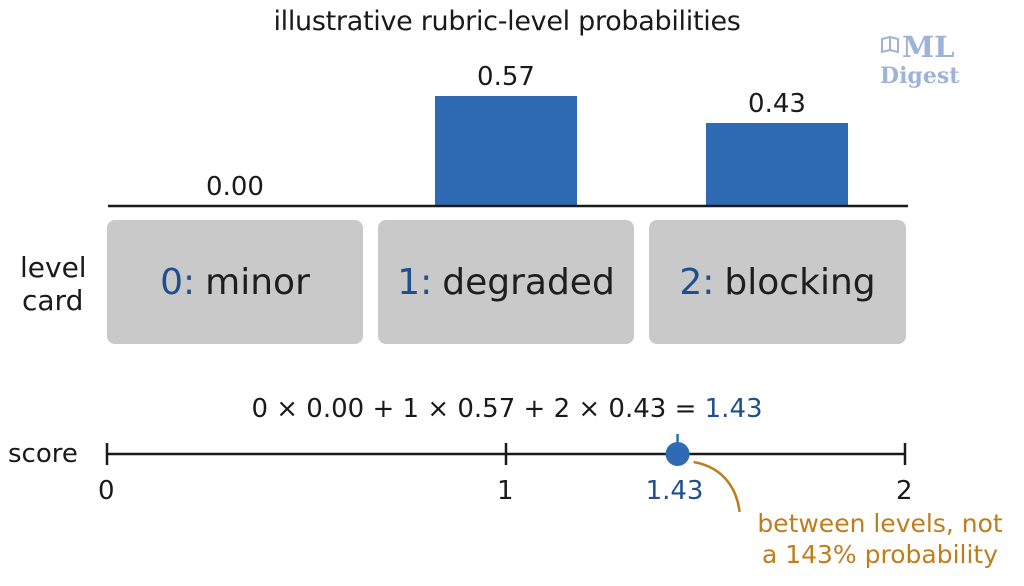 The height and width of the screenshot is (586, 1024). Describe the element at coordinates (178, 282) in the screenshot. I see `level-card-0-num: 0:` at that location.